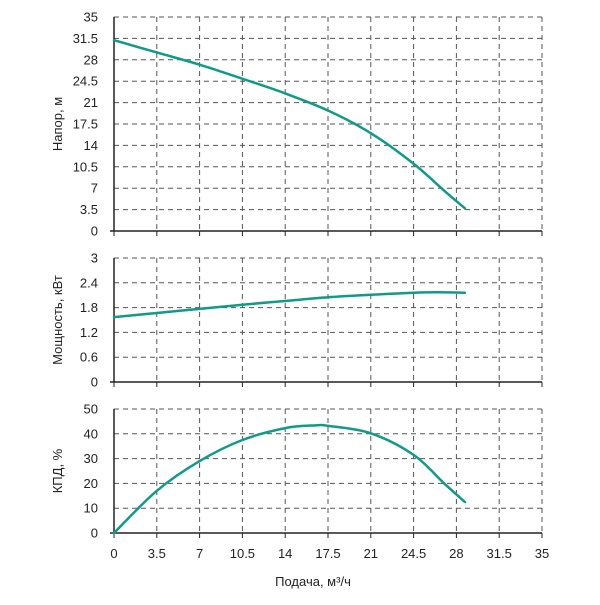 The width and height of the screenshot is (600, 605). Describe the element at coordinates (91, 17) in the screenshot. I see `head-y-tick-label: 35` at that location.